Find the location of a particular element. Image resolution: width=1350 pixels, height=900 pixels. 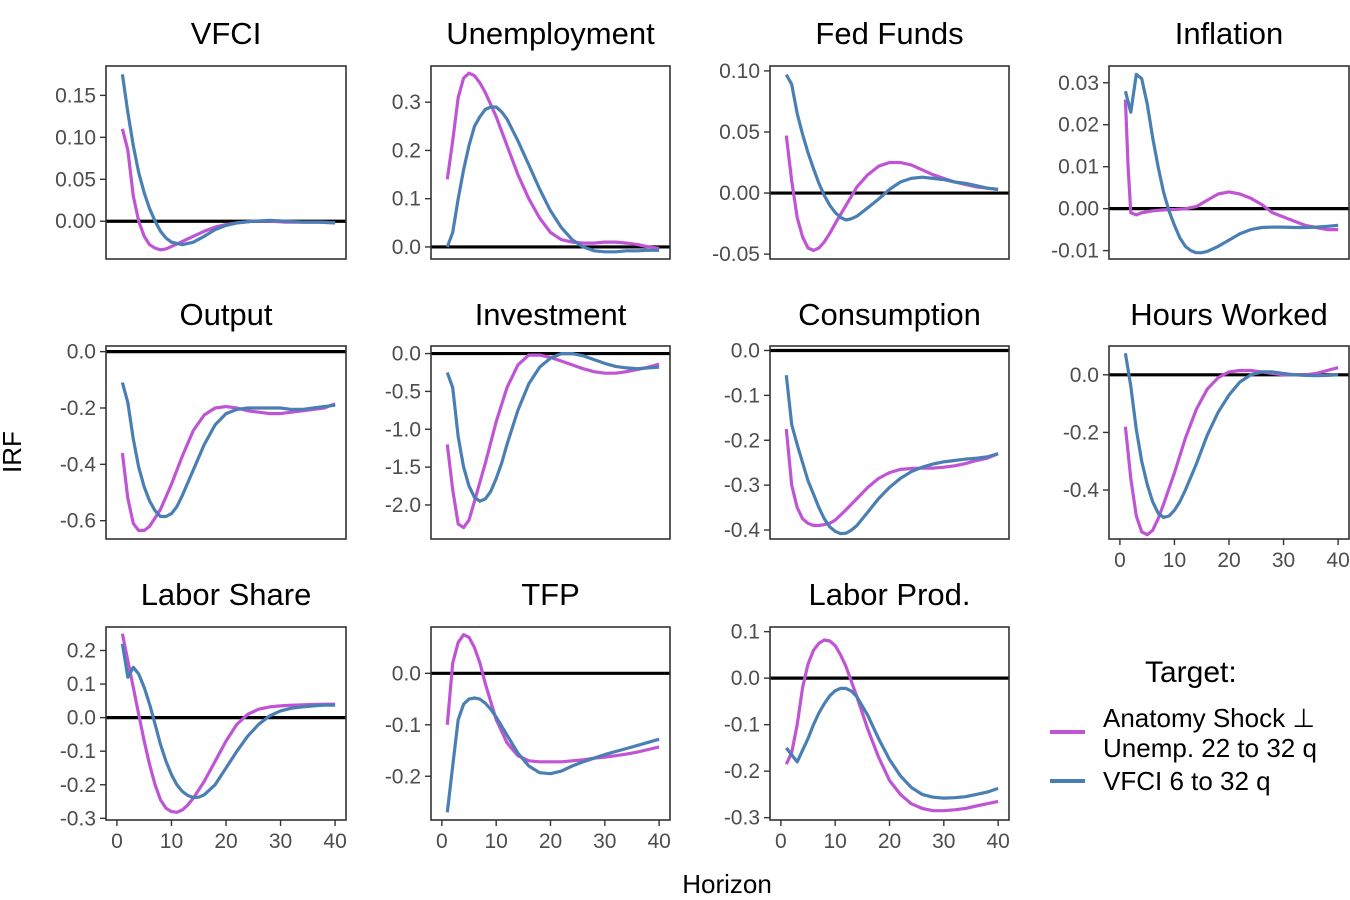

panel-tfp: TFP -0.2 -0.1 0.0 0 10 20 30 40 is located at coordinates (528, 715).